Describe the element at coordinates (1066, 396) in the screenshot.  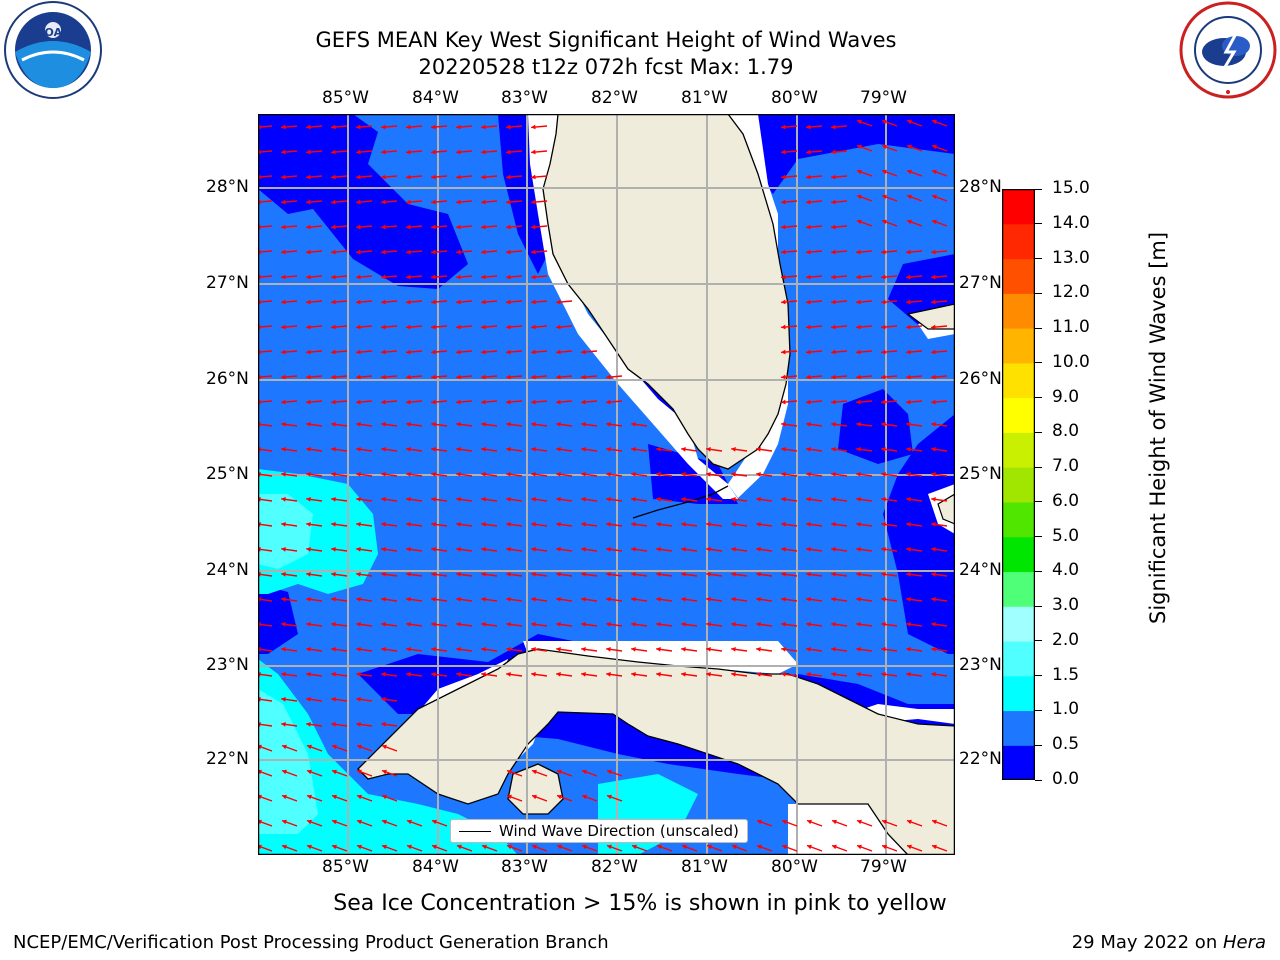
I see `colorbar-tick-label: 9.0` at that location.